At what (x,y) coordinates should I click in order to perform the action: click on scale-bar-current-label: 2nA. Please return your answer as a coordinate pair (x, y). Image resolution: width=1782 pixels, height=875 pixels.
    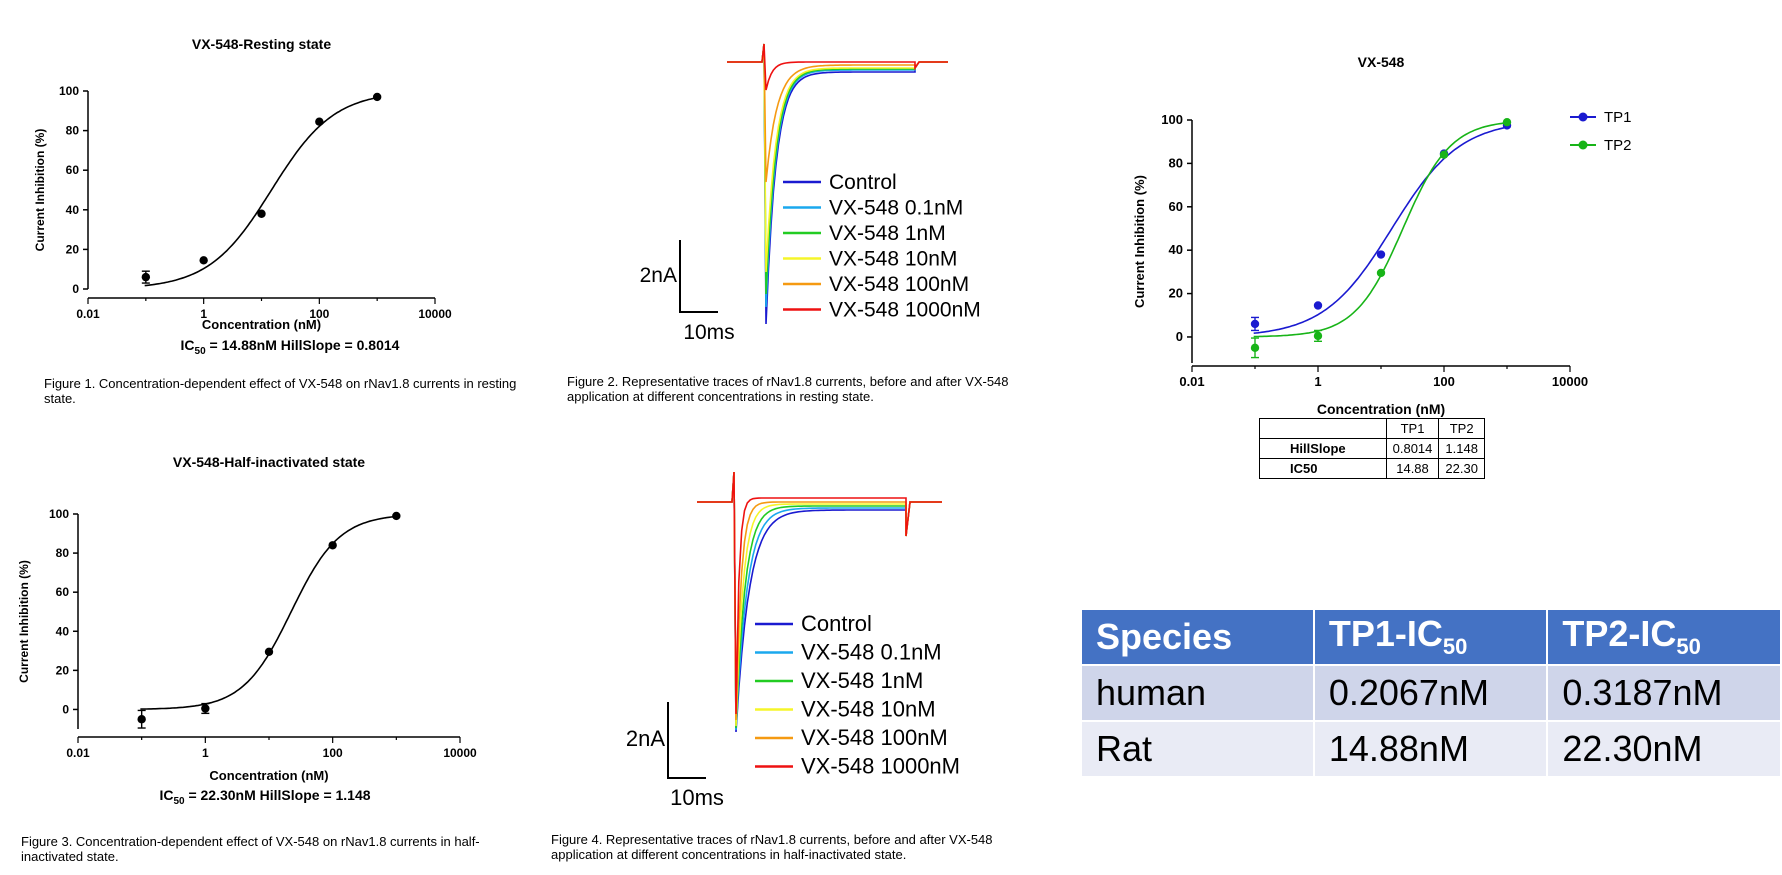
    Looking at the image, I should click on (658, 275).